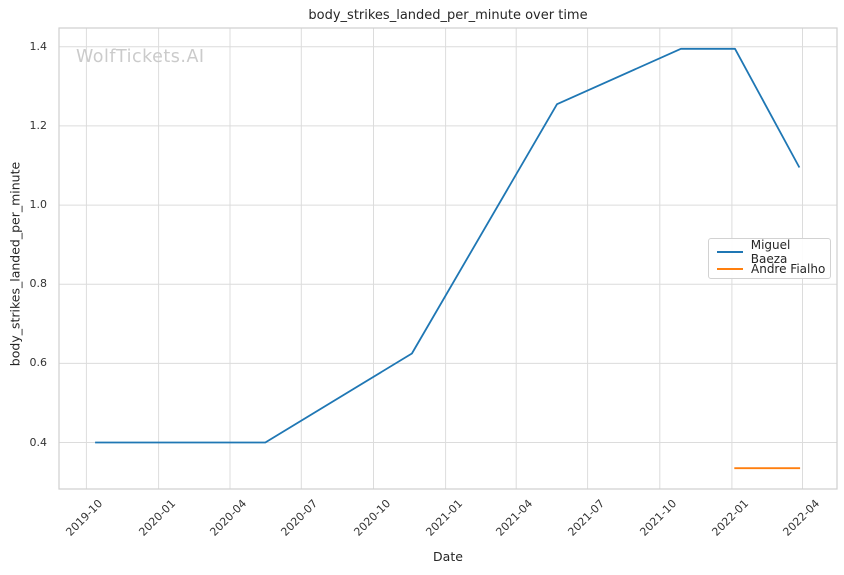  Describe the element at coordinates (788, 268) in the screenshot. I see `legend-label: Andre Fialho` at that location.